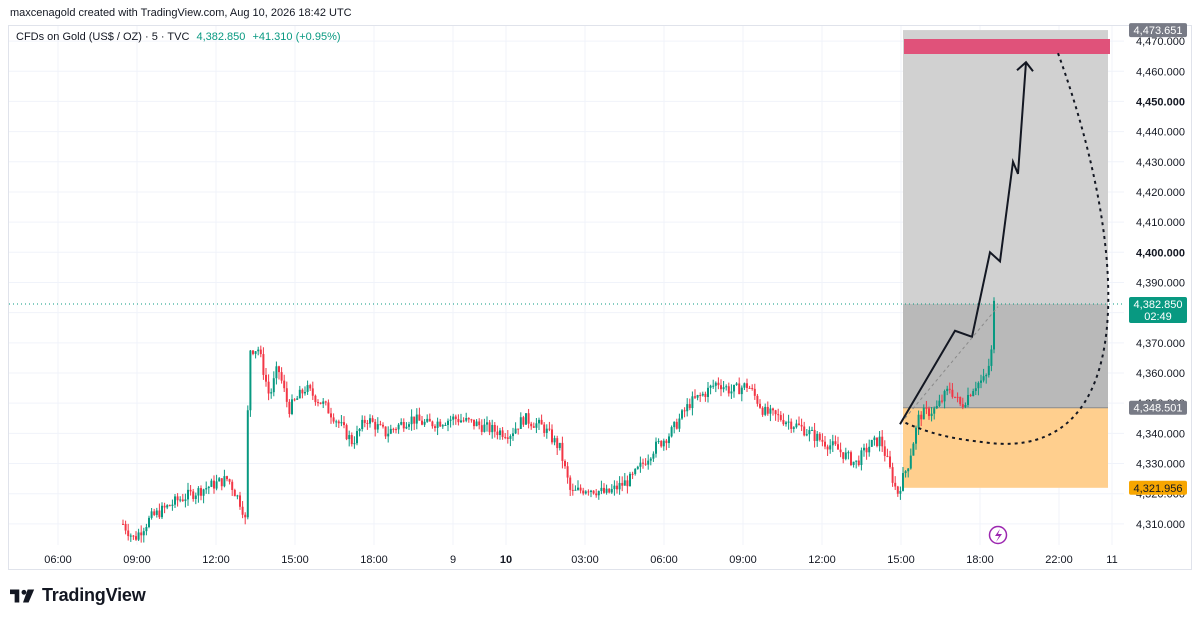  I want to click on y-tick-label: 4,390.000, so click(1160, 283).